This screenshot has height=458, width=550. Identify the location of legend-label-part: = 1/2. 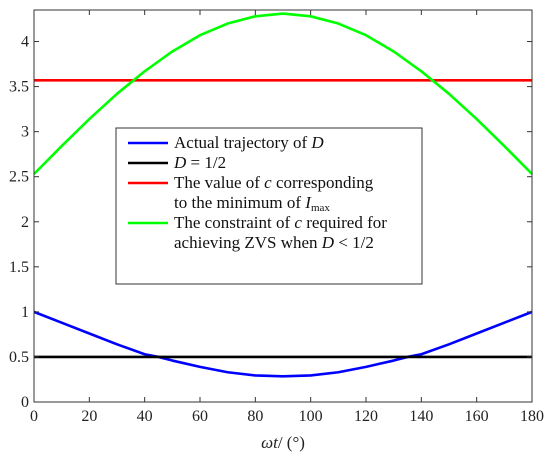
(206, 162).